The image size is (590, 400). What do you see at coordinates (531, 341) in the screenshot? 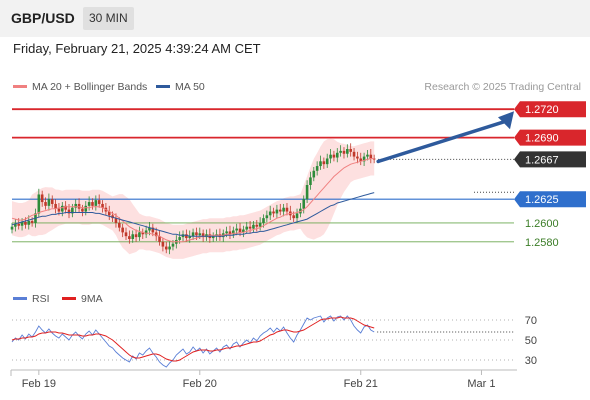
I see `rsi-tick-50: 50` at bounding box center [531, 341].